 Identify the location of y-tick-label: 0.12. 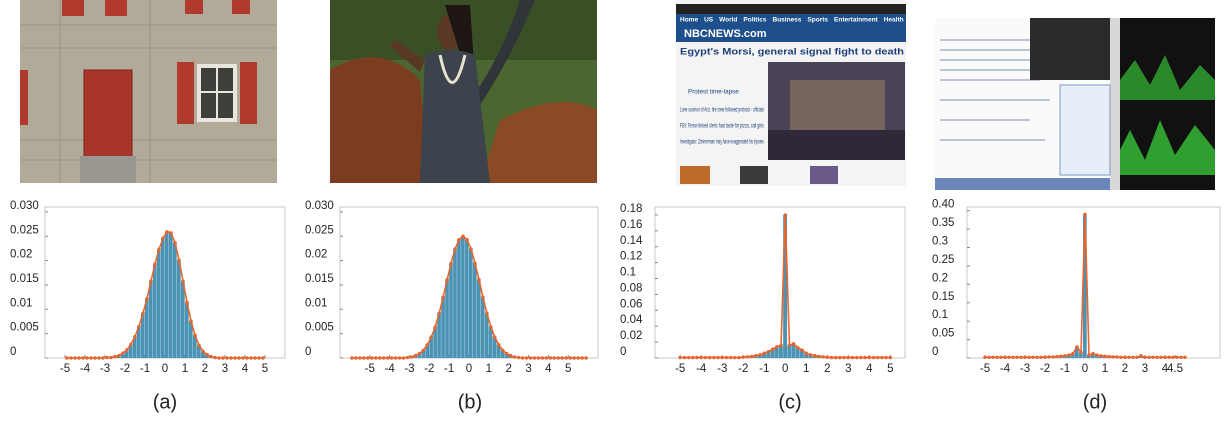
(631, 257).